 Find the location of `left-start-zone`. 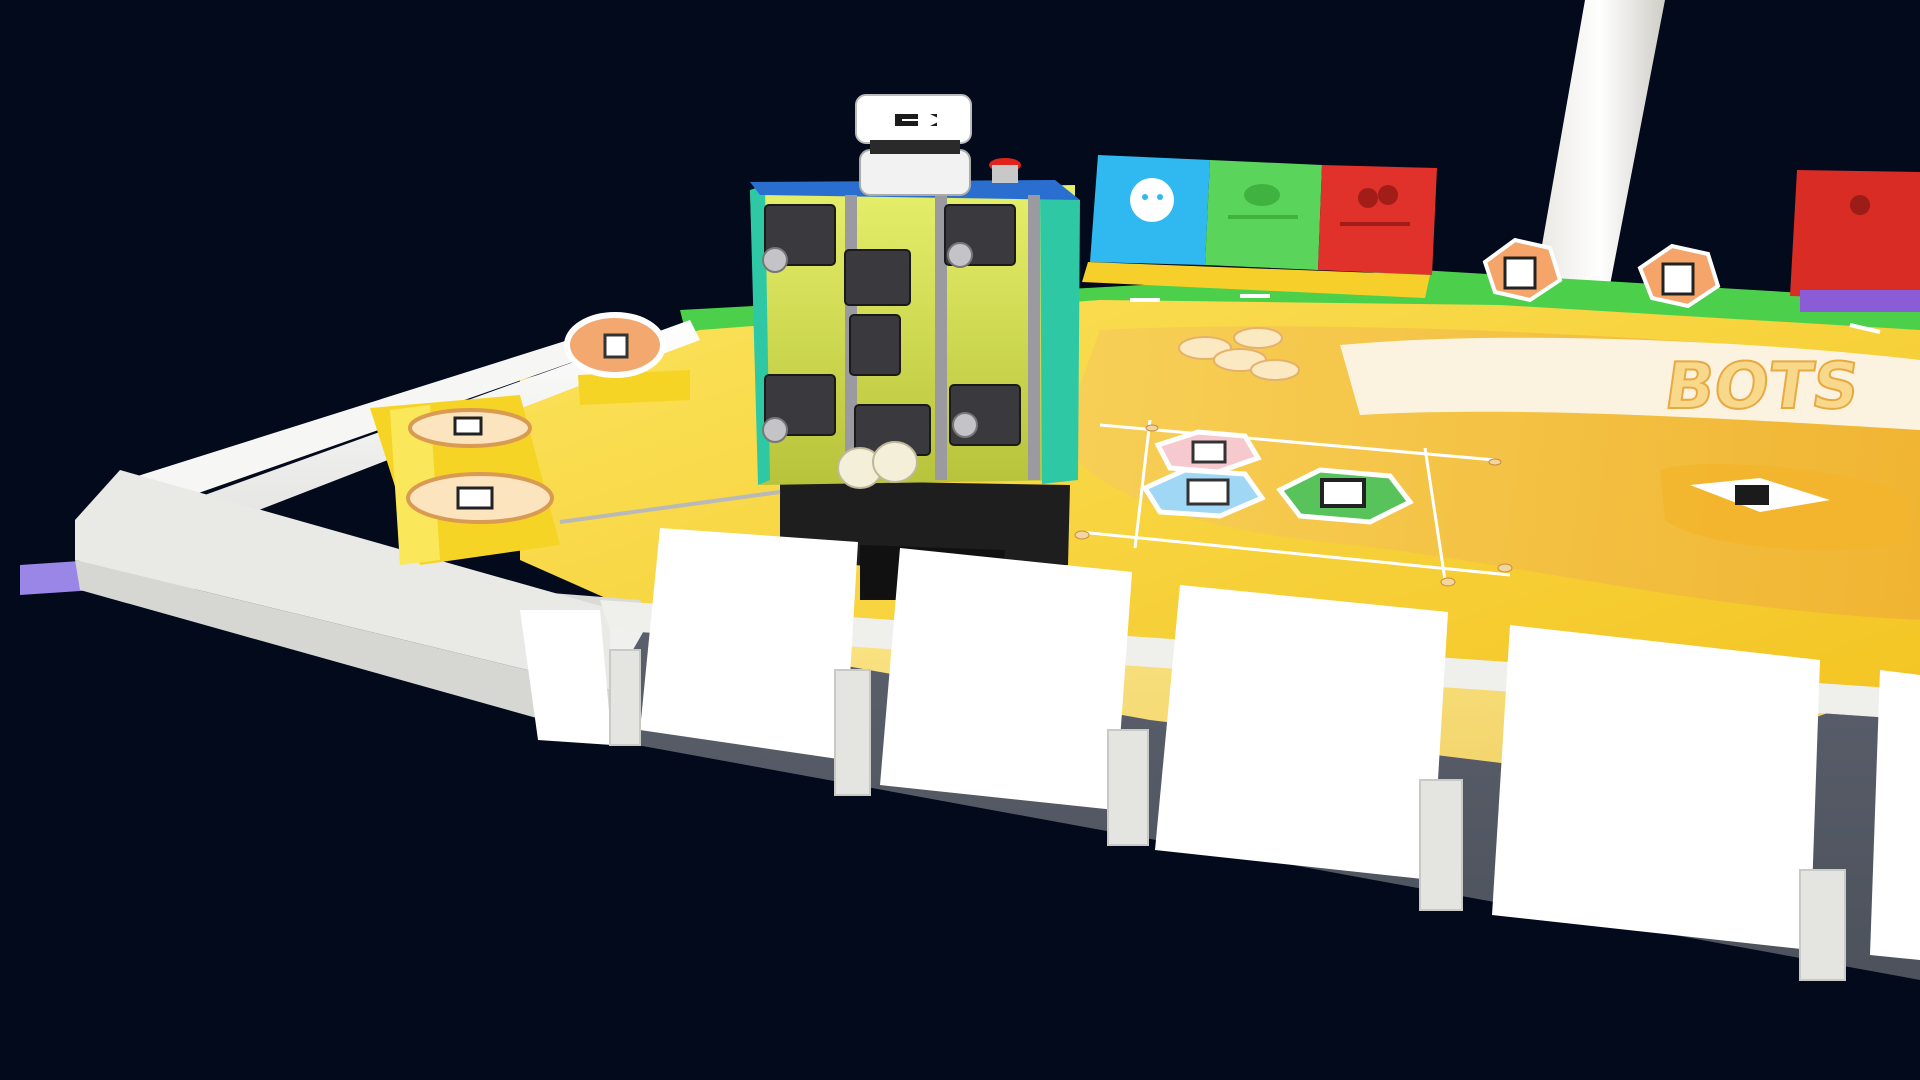

left-start-zone is located at coordinates (530, 438).